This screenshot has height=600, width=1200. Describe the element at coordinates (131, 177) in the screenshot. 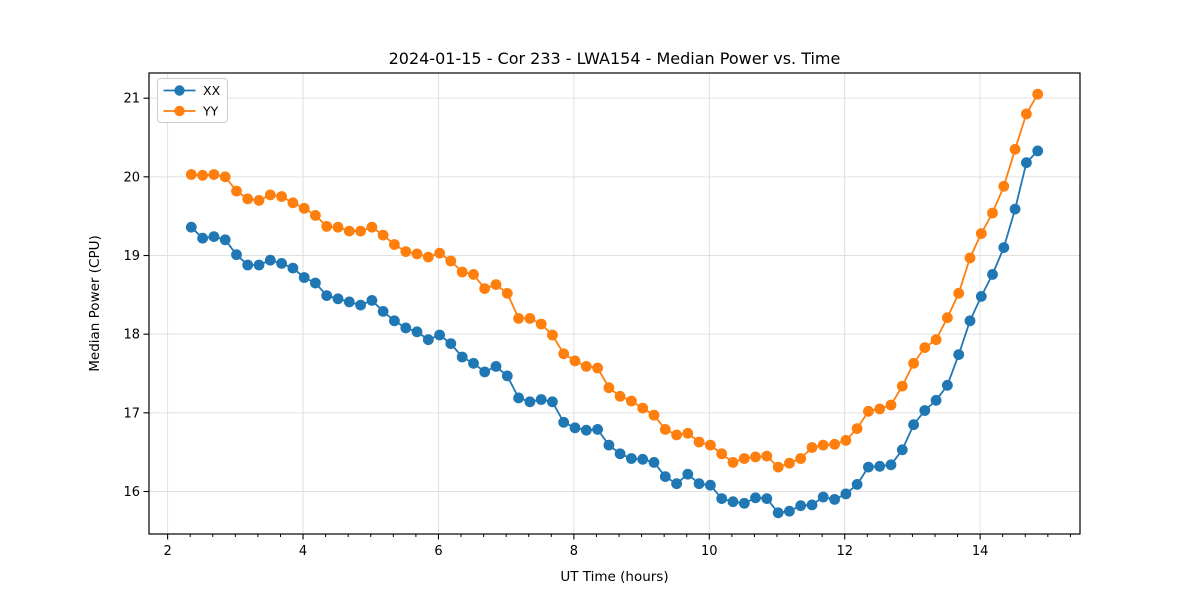

I see `y-tick-label: 20` at that location.